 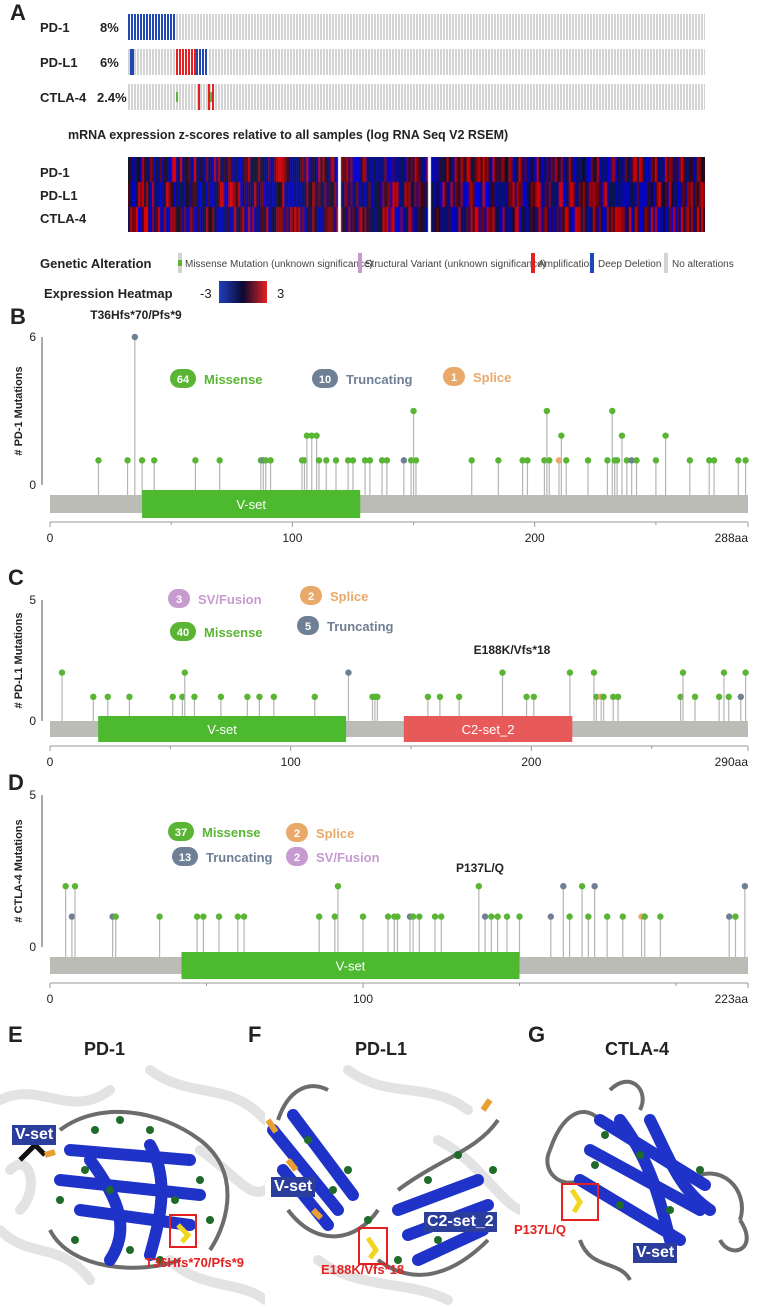 What do you see at coordinates (566, 264) in the screenshot?
I see `legend-label: Amplification` at bounding box center [566, 264].